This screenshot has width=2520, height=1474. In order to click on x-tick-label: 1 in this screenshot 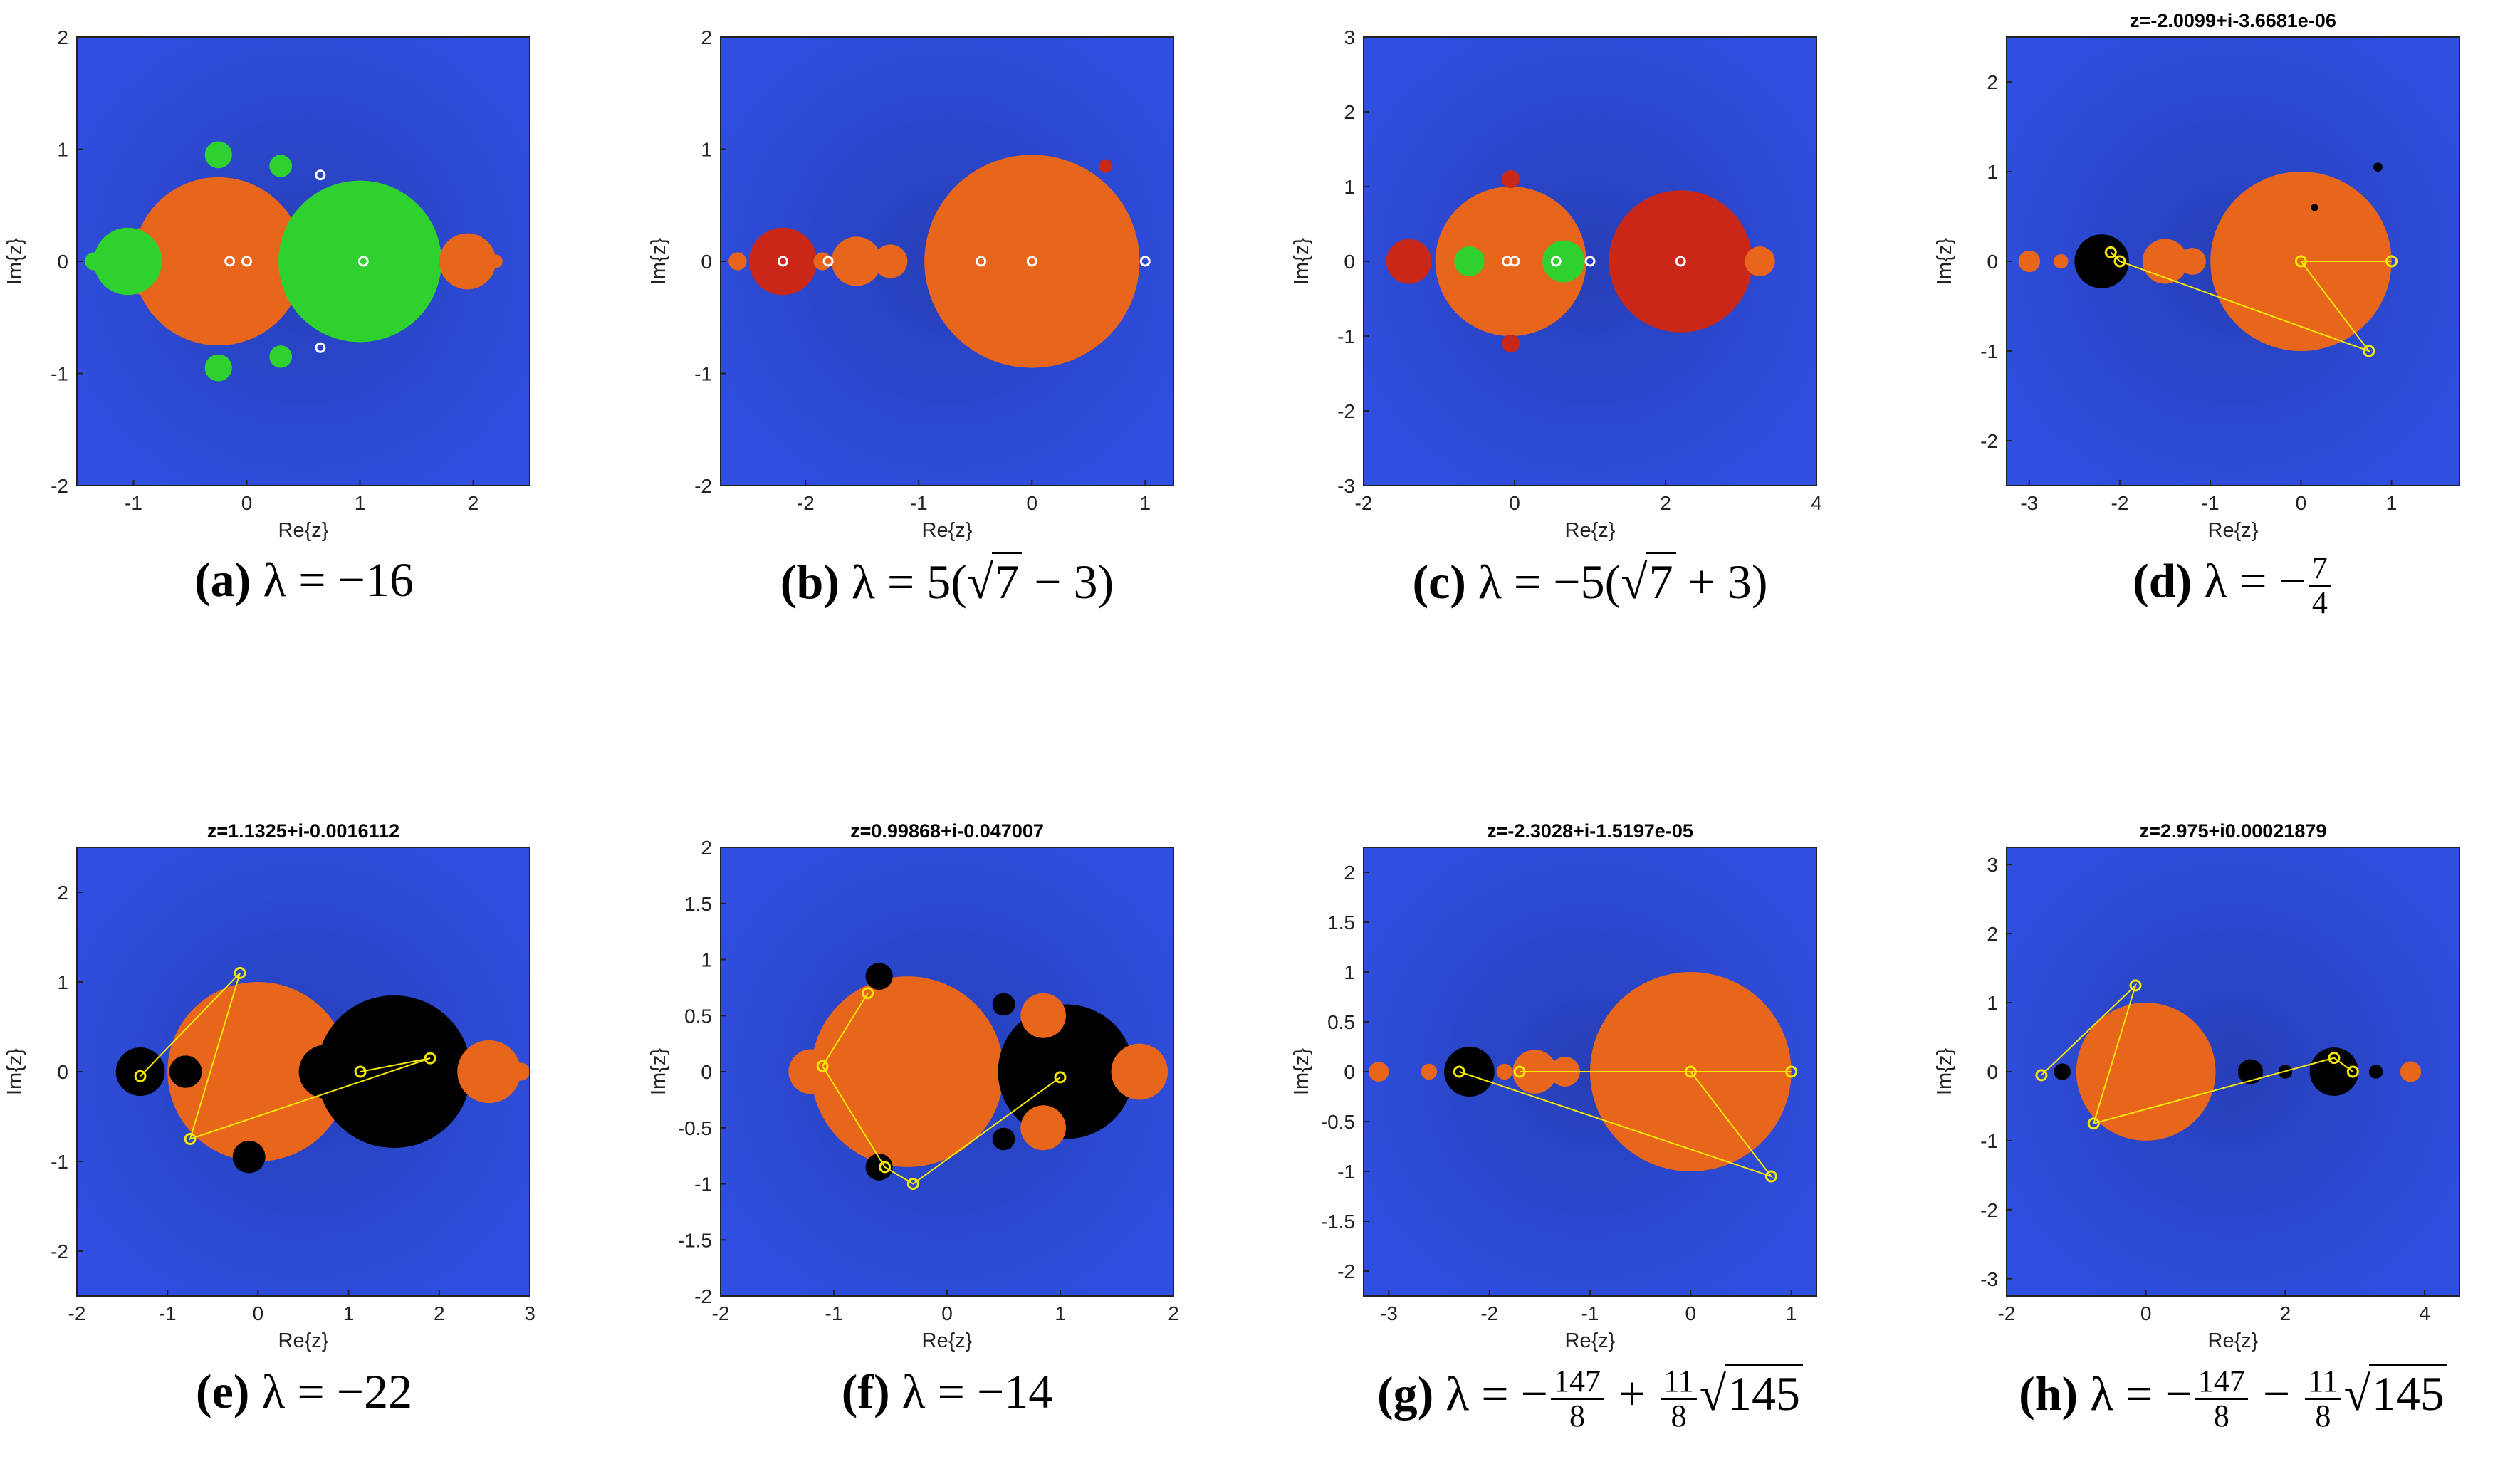, I will do `click(2392, 503)`.